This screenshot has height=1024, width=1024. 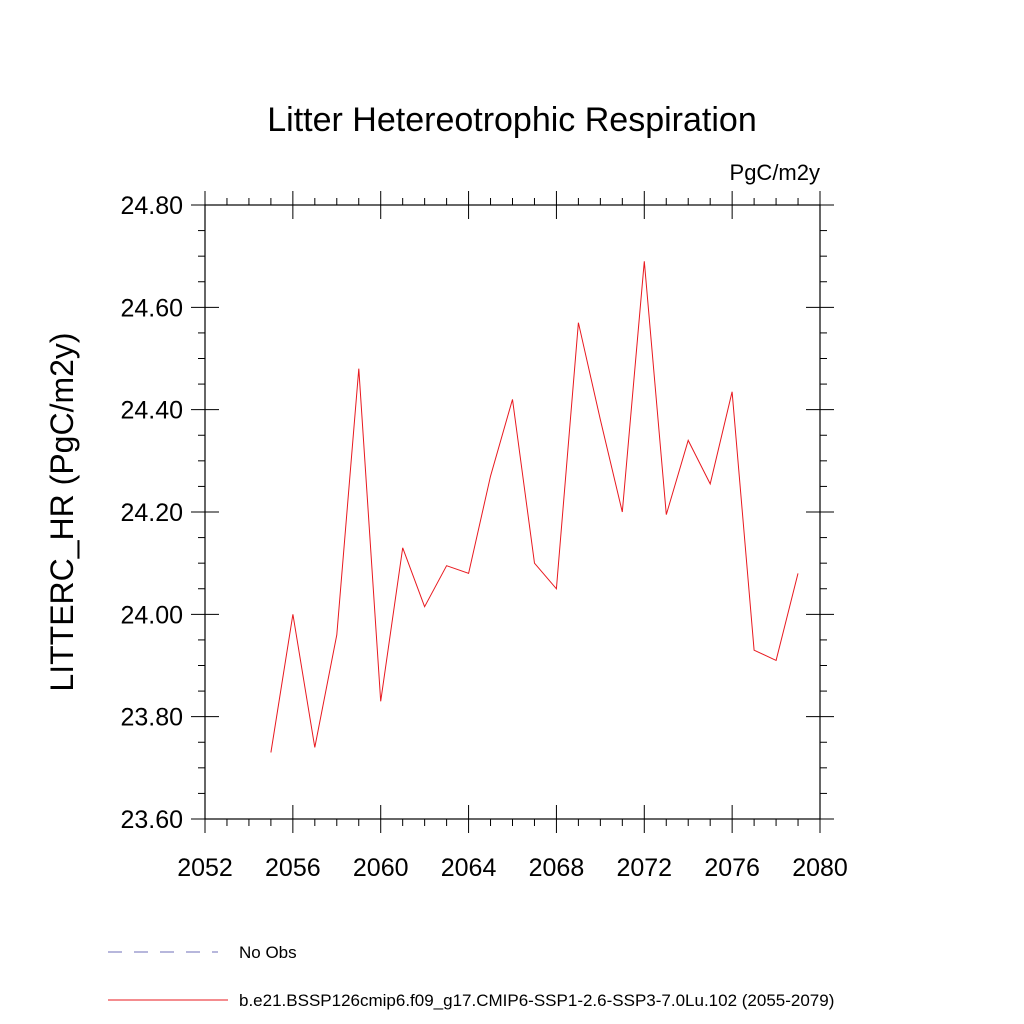 I want to click on y-tick-label: 23.80, so click(x=151, y=718).